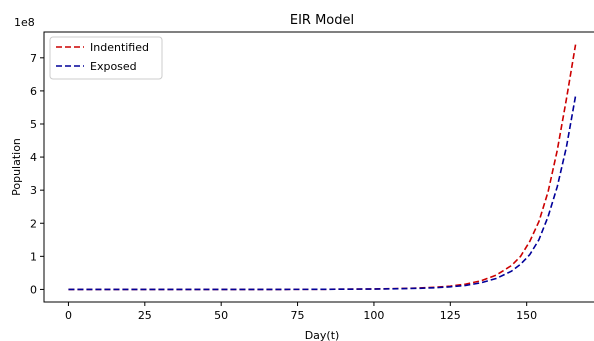  Describe the element at coordinates (37, 174) in the screenshot. I see `y-axis-ticks: 0 1 2 3 4 5 6 7` at that location.